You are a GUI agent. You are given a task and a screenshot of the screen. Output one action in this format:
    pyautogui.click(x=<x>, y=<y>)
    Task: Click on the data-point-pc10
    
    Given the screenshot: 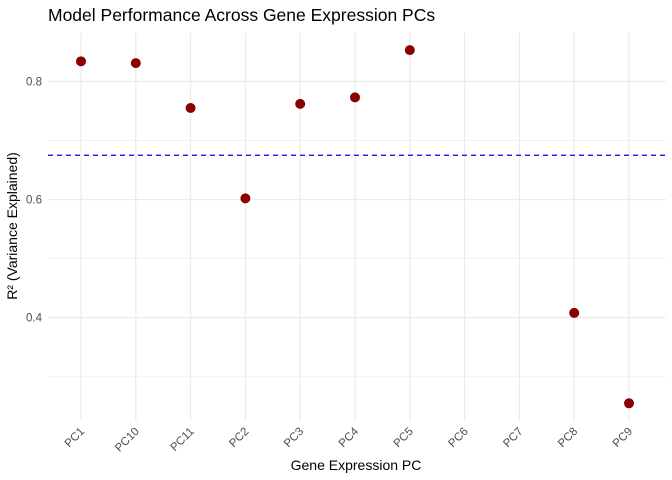 What is the action you would take?
    pyautogui.click(x=135, y=63)
    